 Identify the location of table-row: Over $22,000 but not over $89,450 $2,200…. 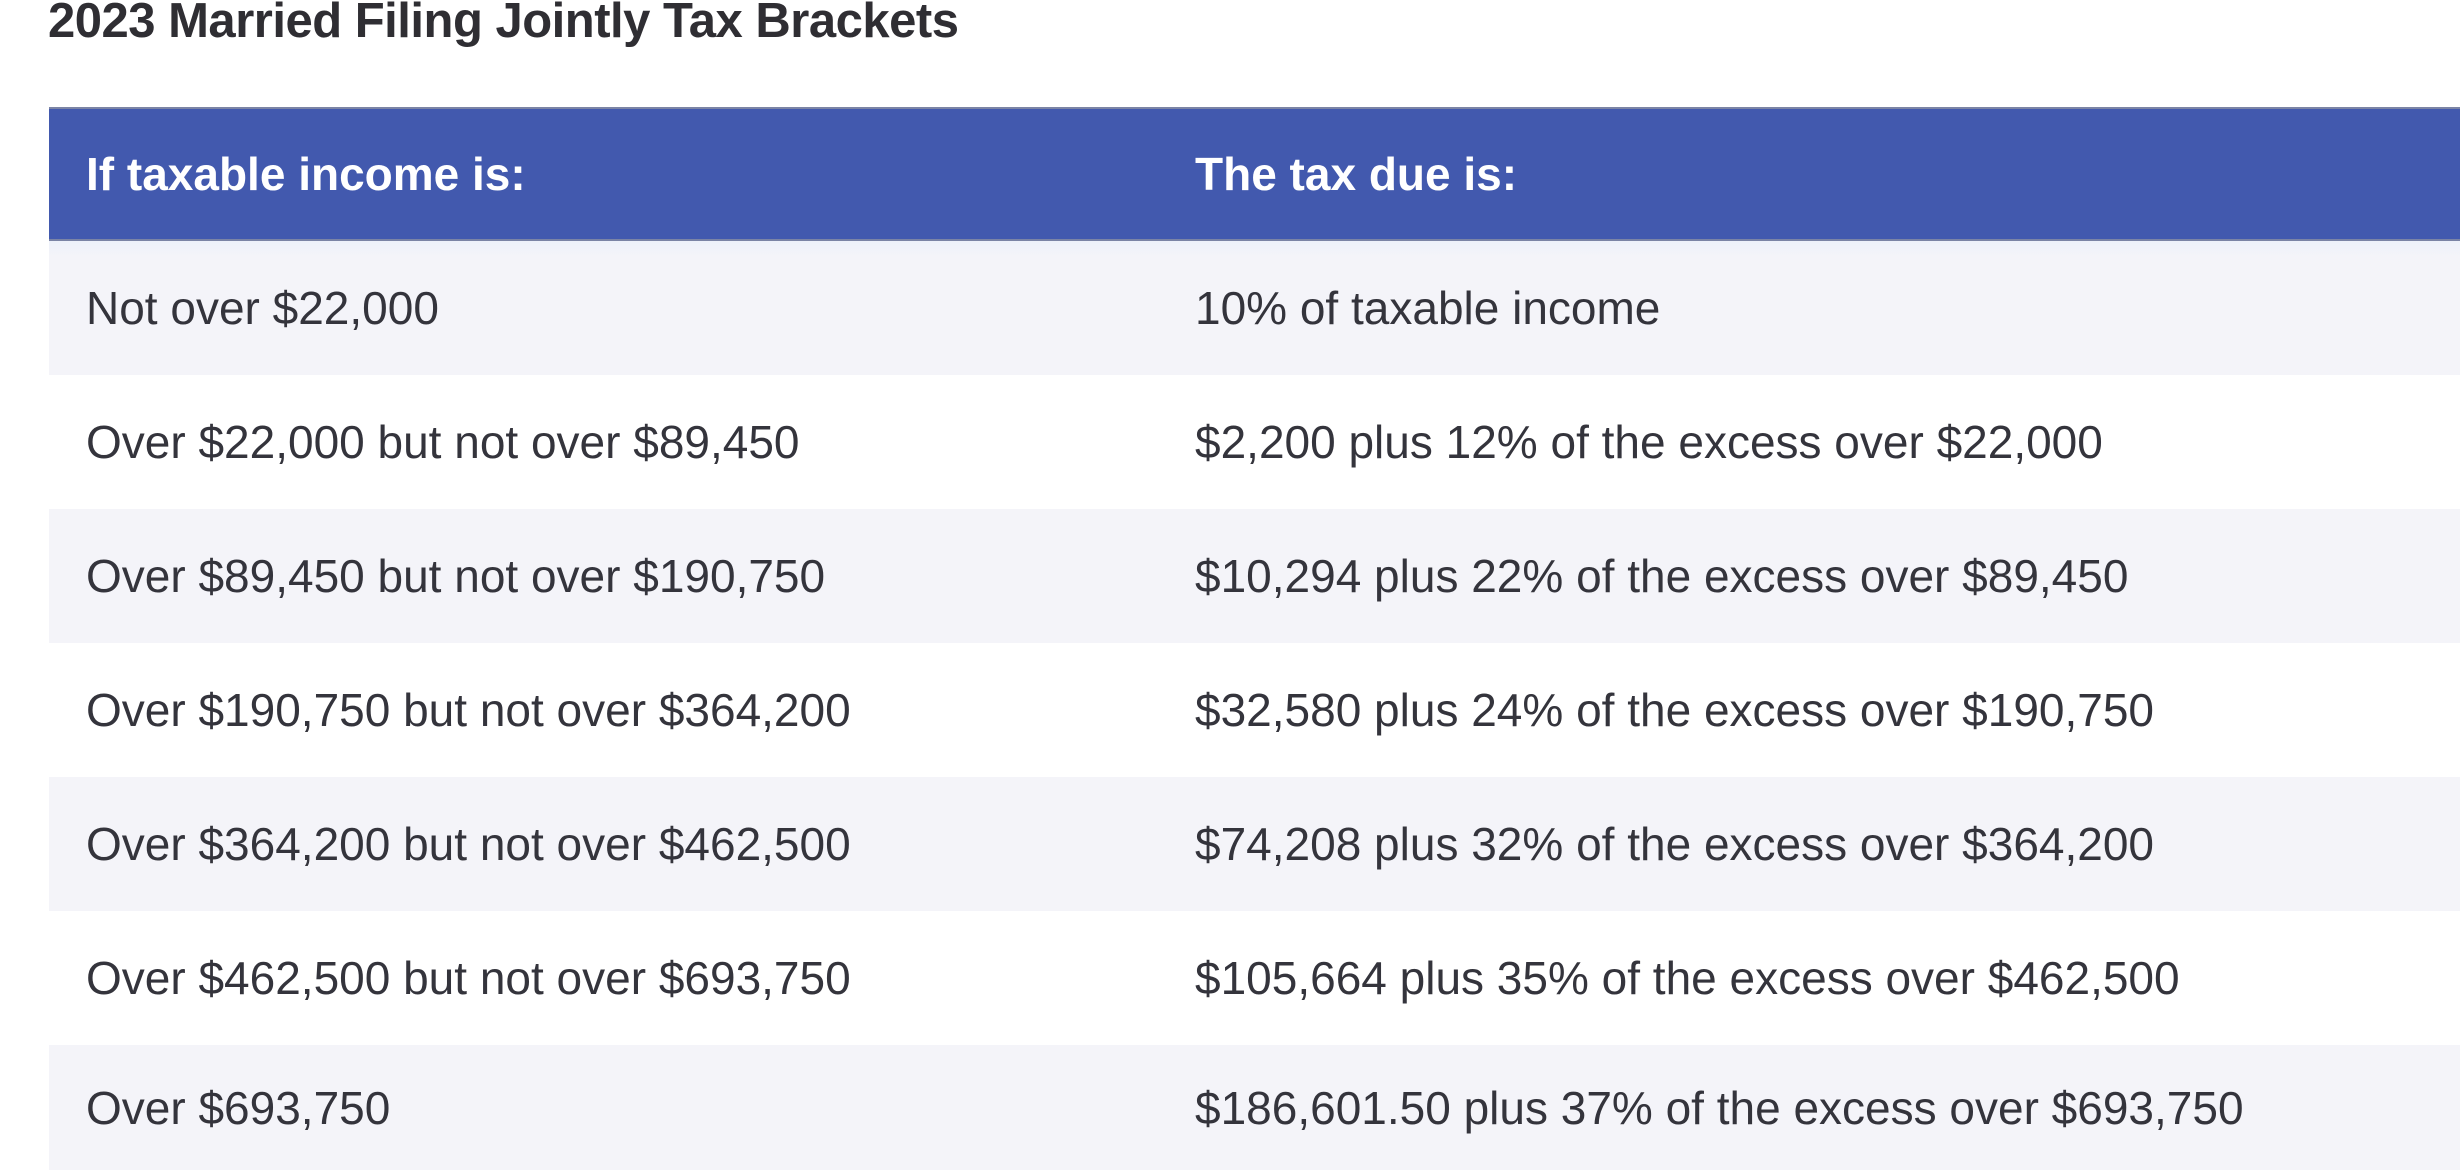
(1254, 442).